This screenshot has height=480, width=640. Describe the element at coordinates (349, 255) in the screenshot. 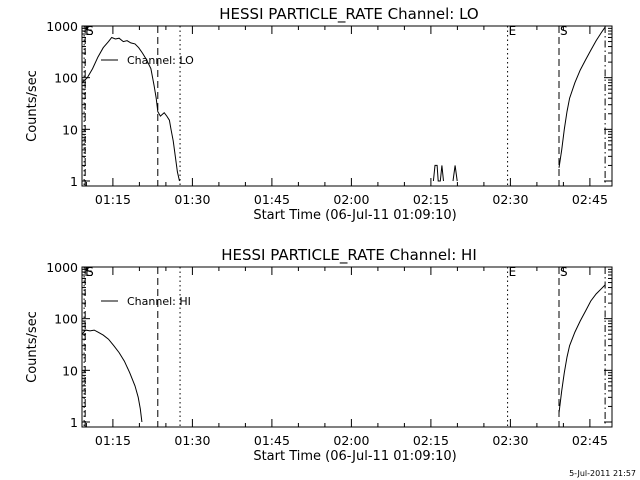

I see `chart-title: HESSI PARTICLE_RATE Channel: HI` at that location.